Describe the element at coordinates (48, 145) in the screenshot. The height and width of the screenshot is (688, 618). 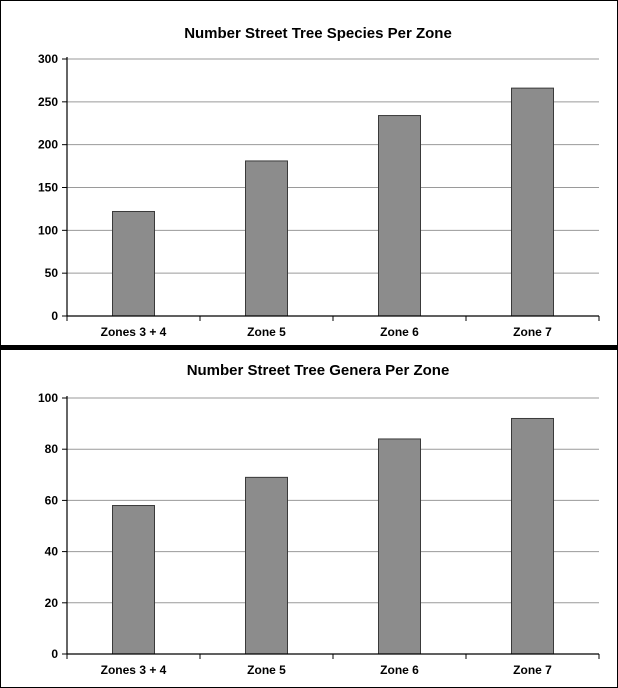
I see `y-tick-label: 200` at that location.